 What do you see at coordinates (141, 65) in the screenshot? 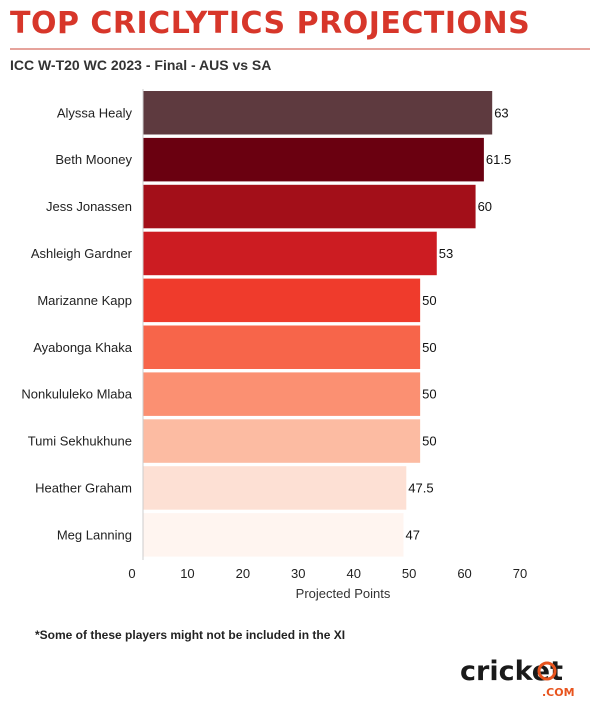
I see `chart-subtitle: ICC W-T20 WC 2023 - Final - AUS vs SA` at bounding box center [141, 65].